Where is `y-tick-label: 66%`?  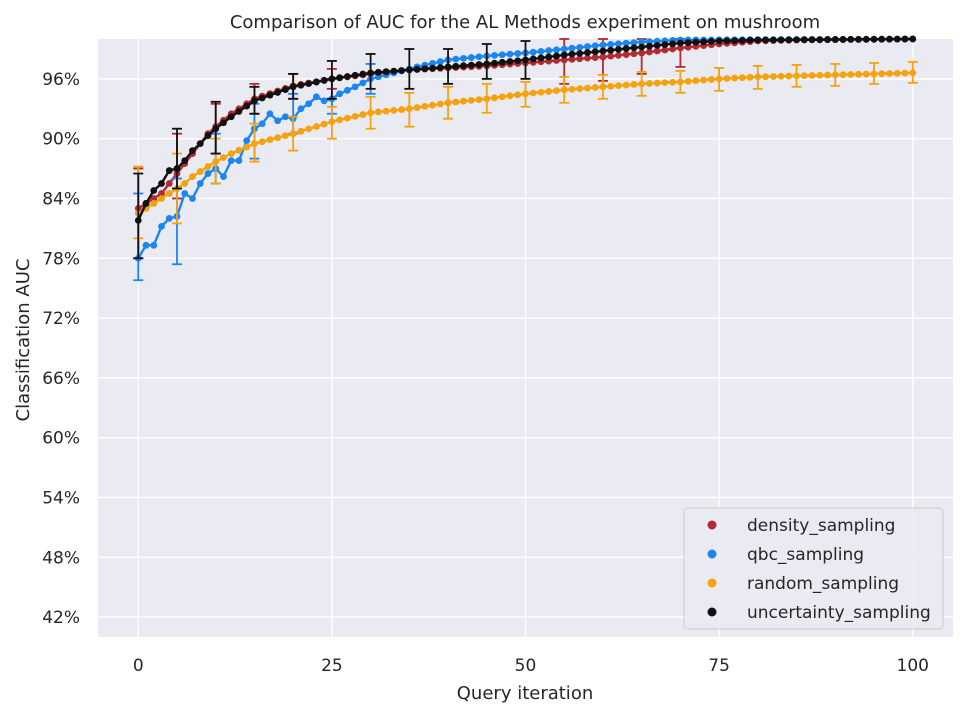
y-tick-label: 66% is located at coordinates (61, 379).